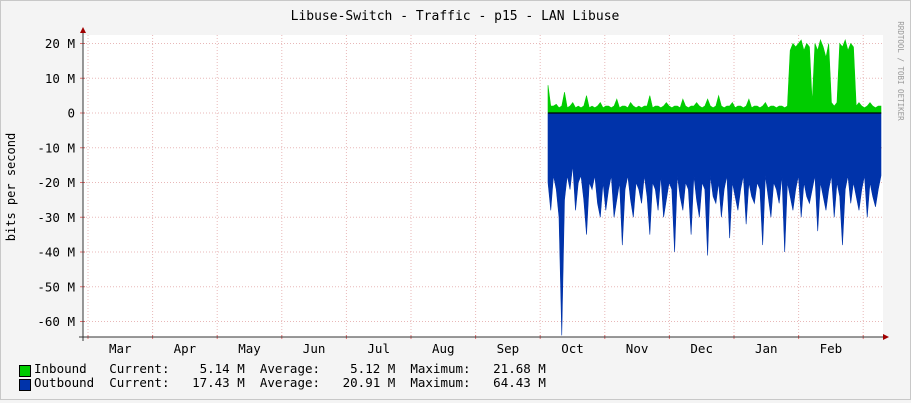 The image size is (911, 403). I want to click on y-tick-labels: 20 M 10 M 0 -10 M -20 M -30 M -40 M -50 M -60 M, so click(56, 182).